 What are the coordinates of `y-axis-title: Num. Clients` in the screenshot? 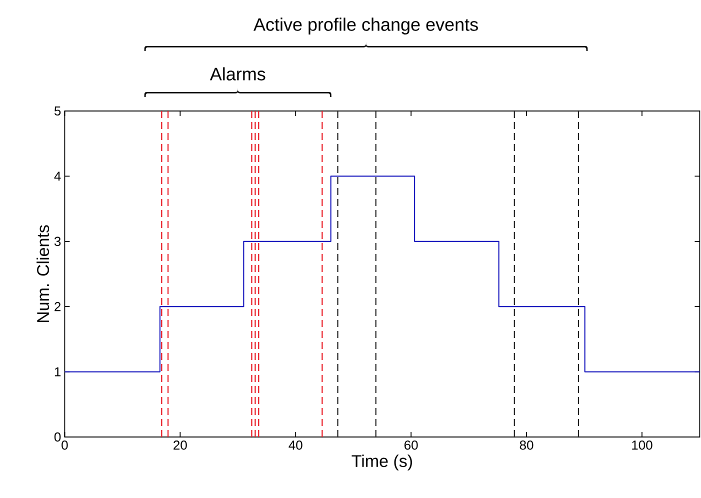 It's located at (43, 273).